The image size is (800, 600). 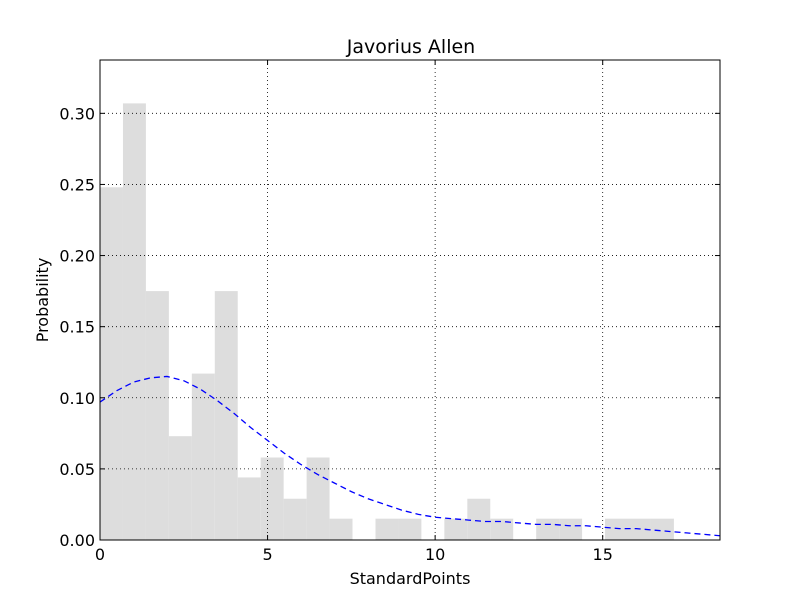 What do you see at coordinates (435, 554) in the screenshot?
I see `x-tick-label: 10` at bounding box center [435, 554].